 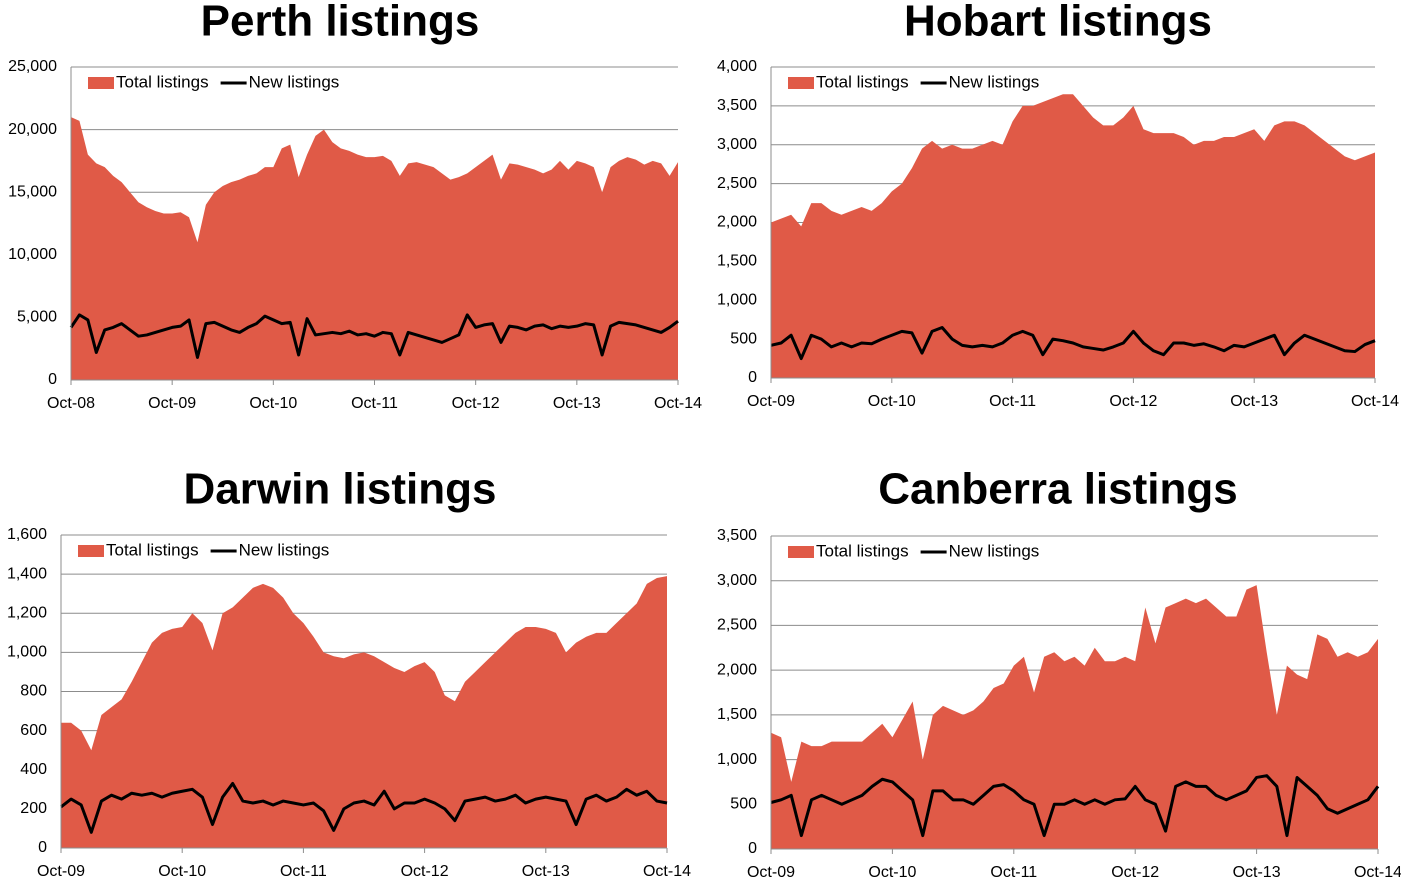 I want to click on y-tick-label: 4,000, so click(x=737, y=66).